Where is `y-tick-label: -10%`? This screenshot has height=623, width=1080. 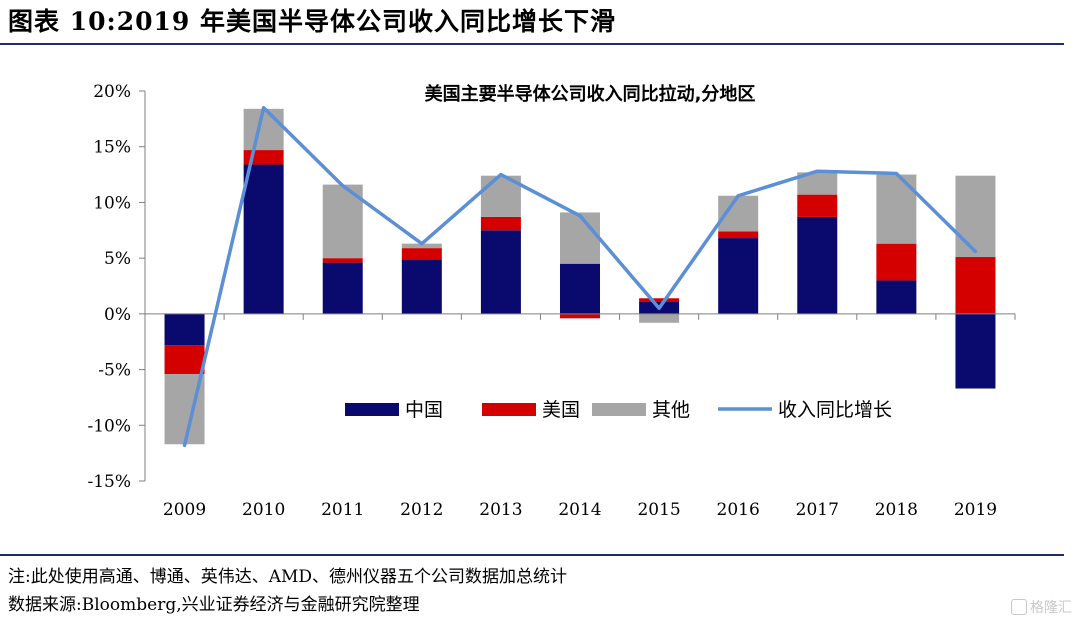 y-tick-label: -10% is located at coordinates (109, 426).